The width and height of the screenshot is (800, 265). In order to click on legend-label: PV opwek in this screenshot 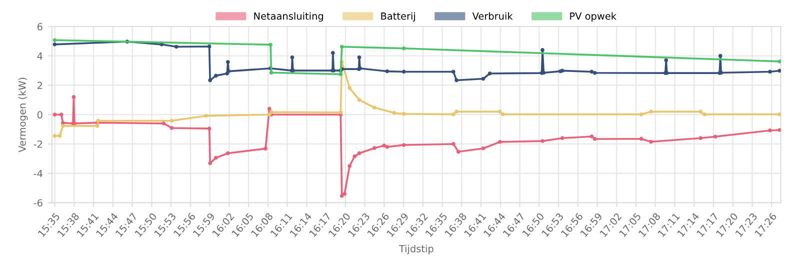, I will do `click(593, 17)`.